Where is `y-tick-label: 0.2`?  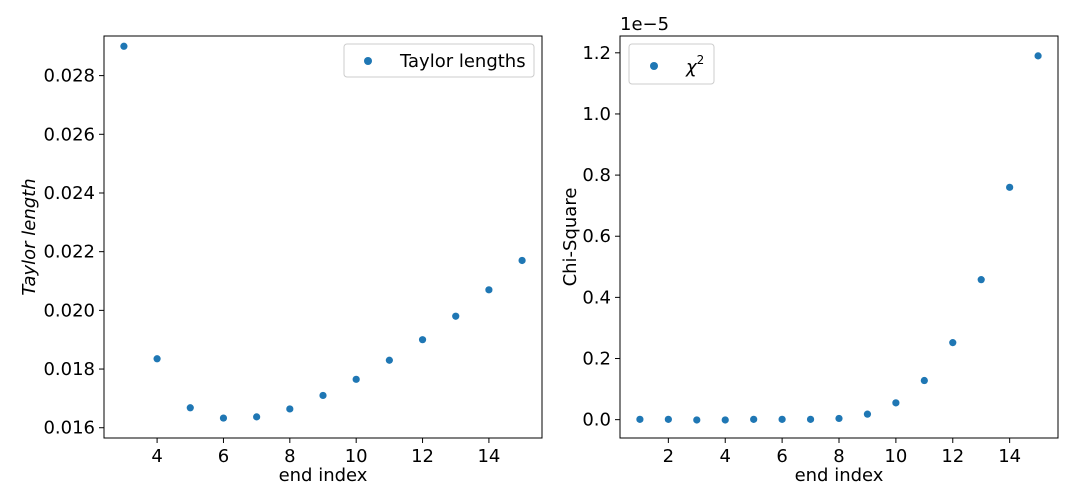 y-tick-label: 0.2 is located at coordinates (596, 359).